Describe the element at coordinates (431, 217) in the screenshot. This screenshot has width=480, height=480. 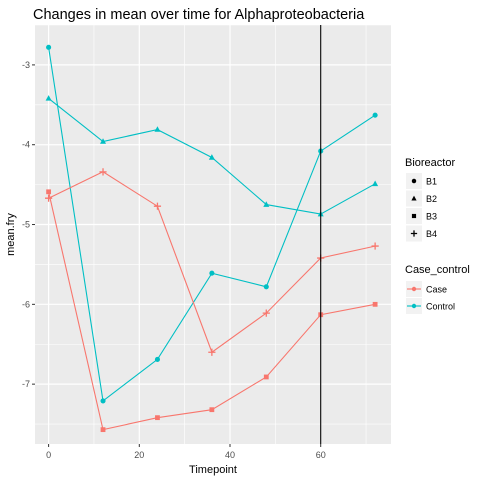
I see `legend-label-b3: B3` at that location.